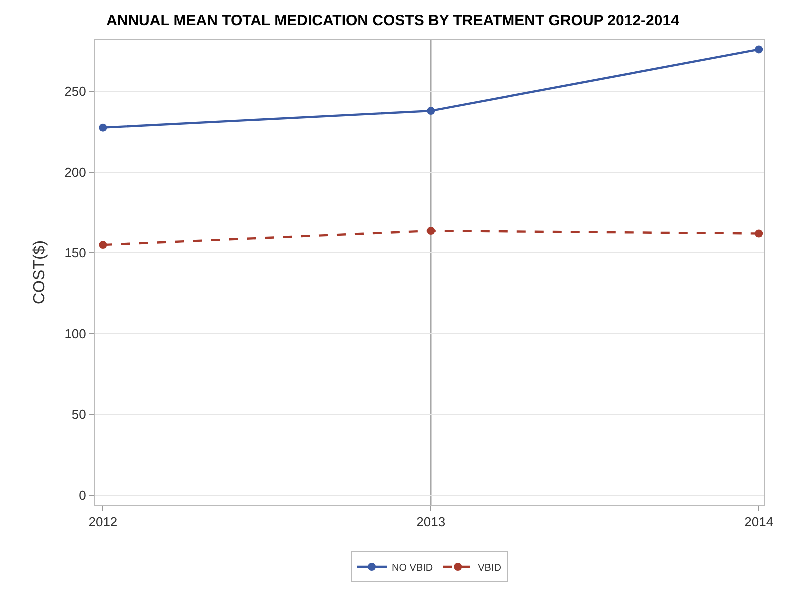 This screenshot has height=595, width=786. I want to click on y-tick-label: 100, so click(75, 334).